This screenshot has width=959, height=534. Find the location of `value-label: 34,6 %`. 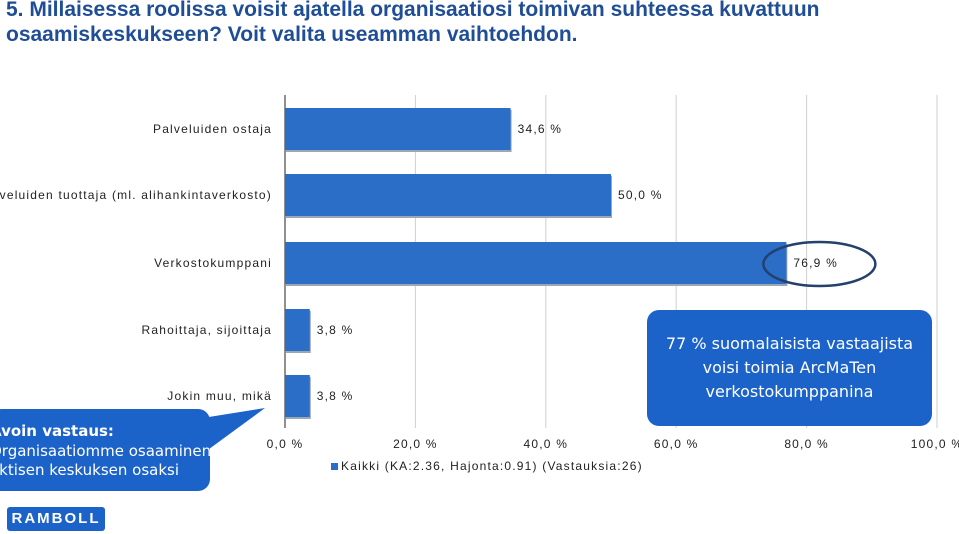

value-label: 34,6 % is located at coordinates (540, 129).